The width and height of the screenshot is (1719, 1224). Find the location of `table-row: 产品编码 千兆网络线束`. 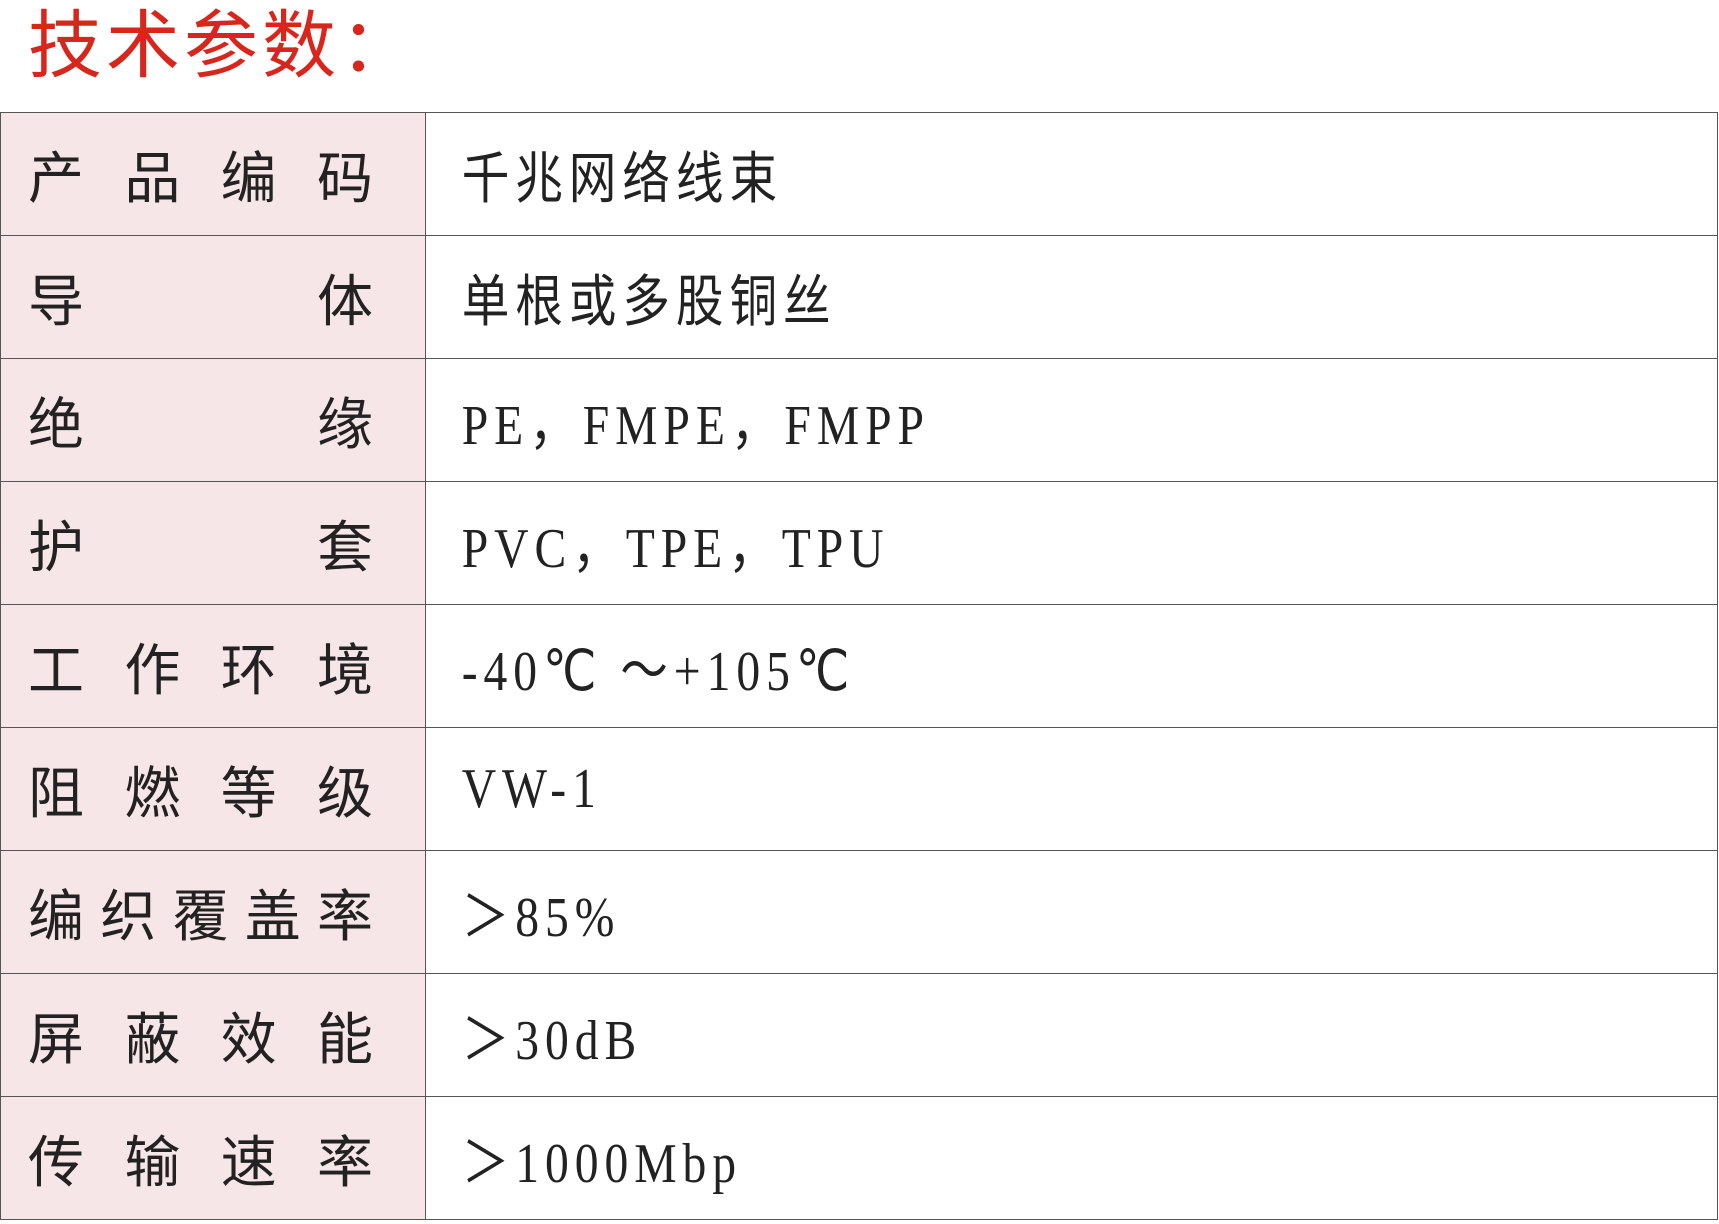

table-row: 产品编码 千兆网络线束 is located at coordinates (859, 174).